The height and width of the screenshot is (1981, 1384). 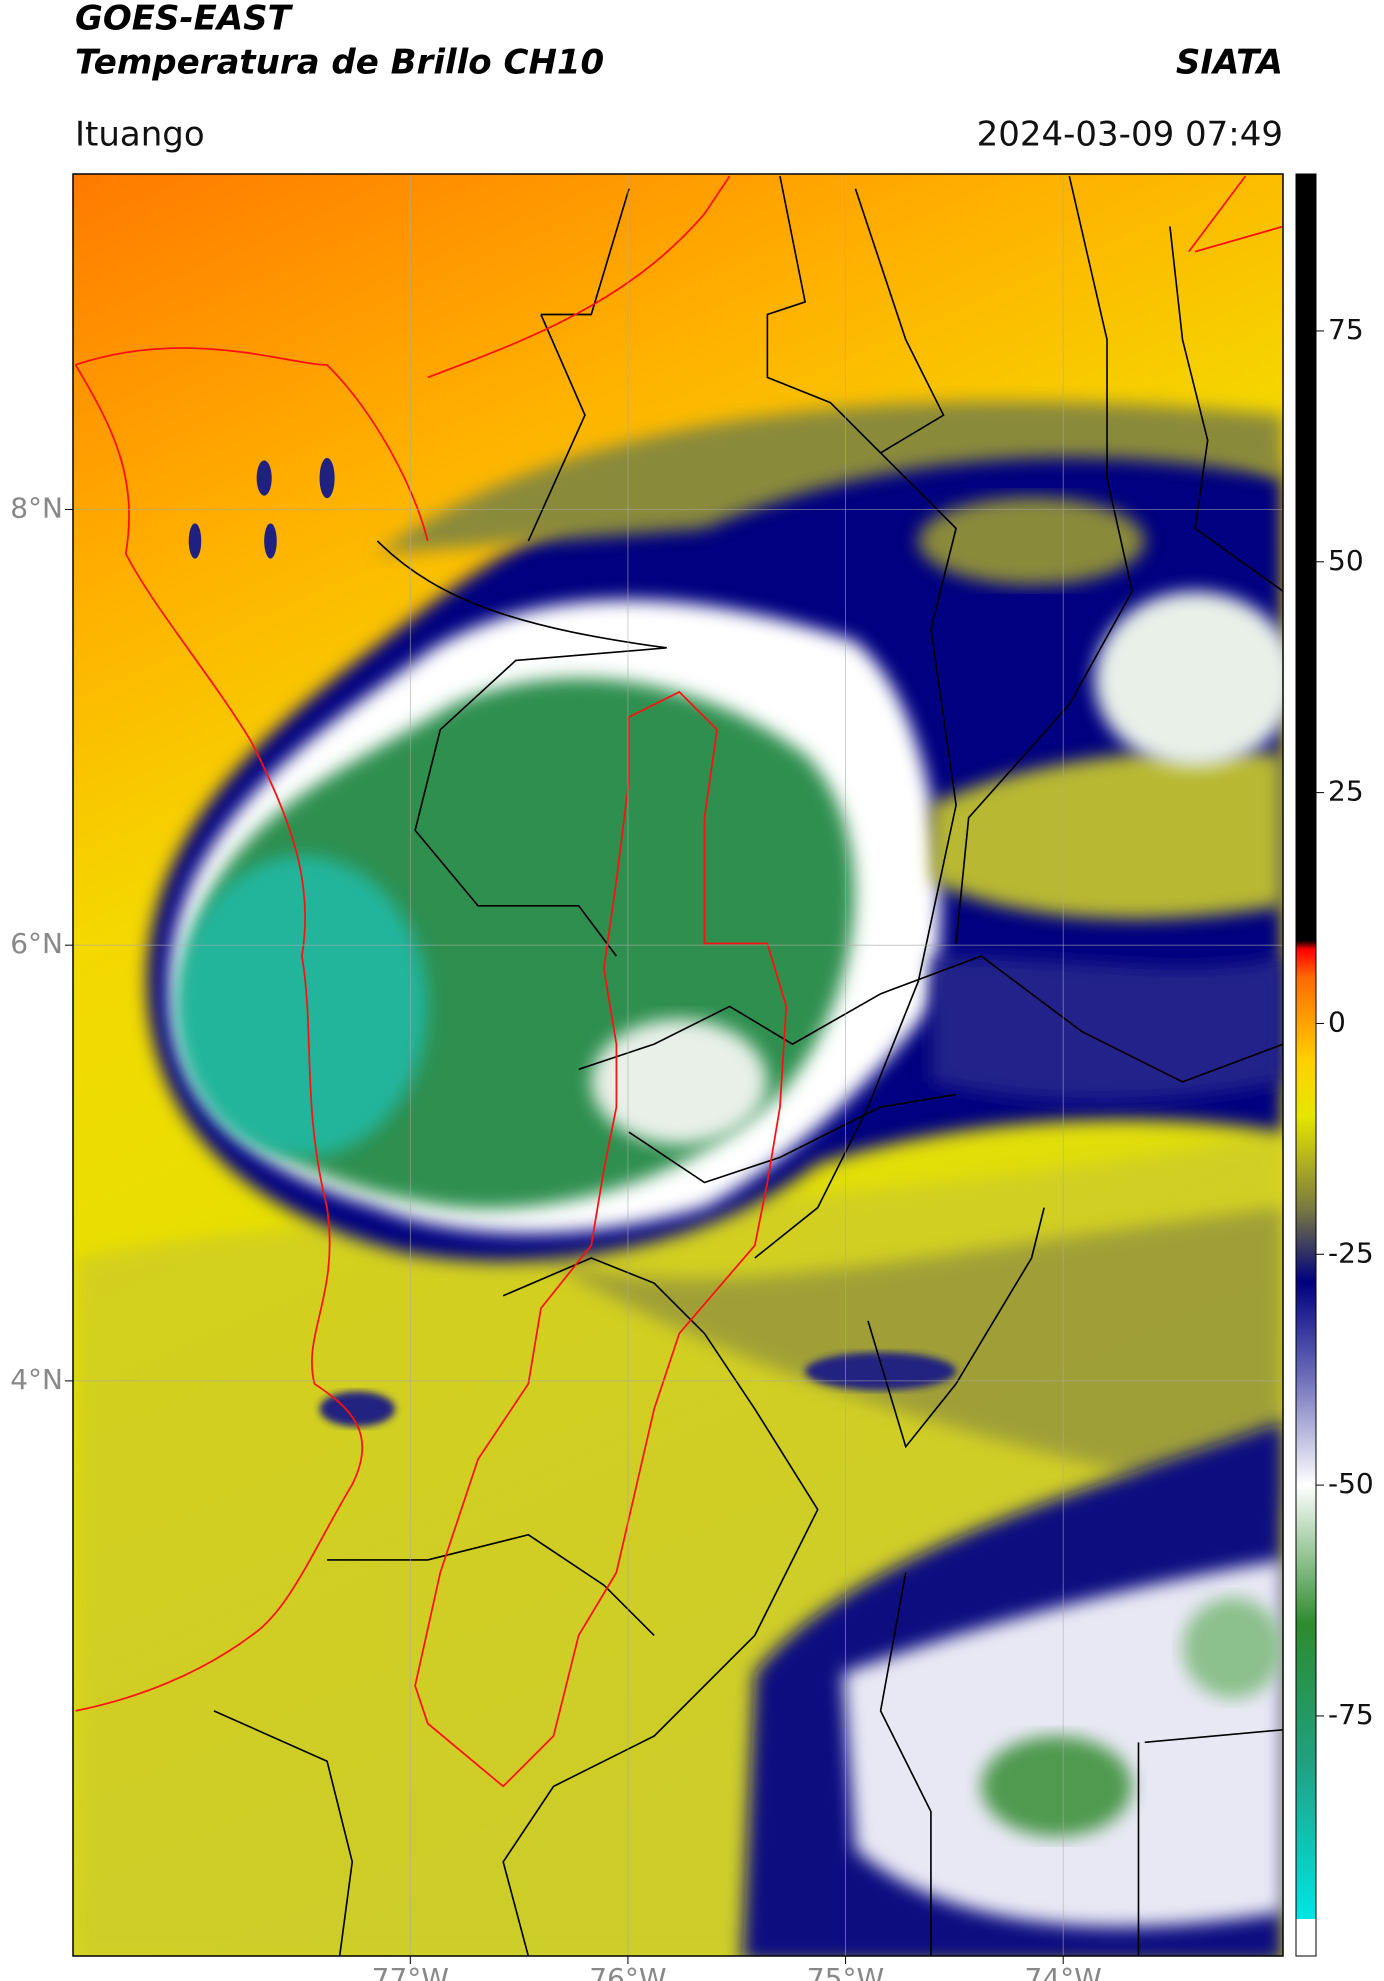 What do you see at coordinates (845, 1971) in the screenshot?
I see `lon-tick-label: 75°W` at bounding box center [845, 1971].